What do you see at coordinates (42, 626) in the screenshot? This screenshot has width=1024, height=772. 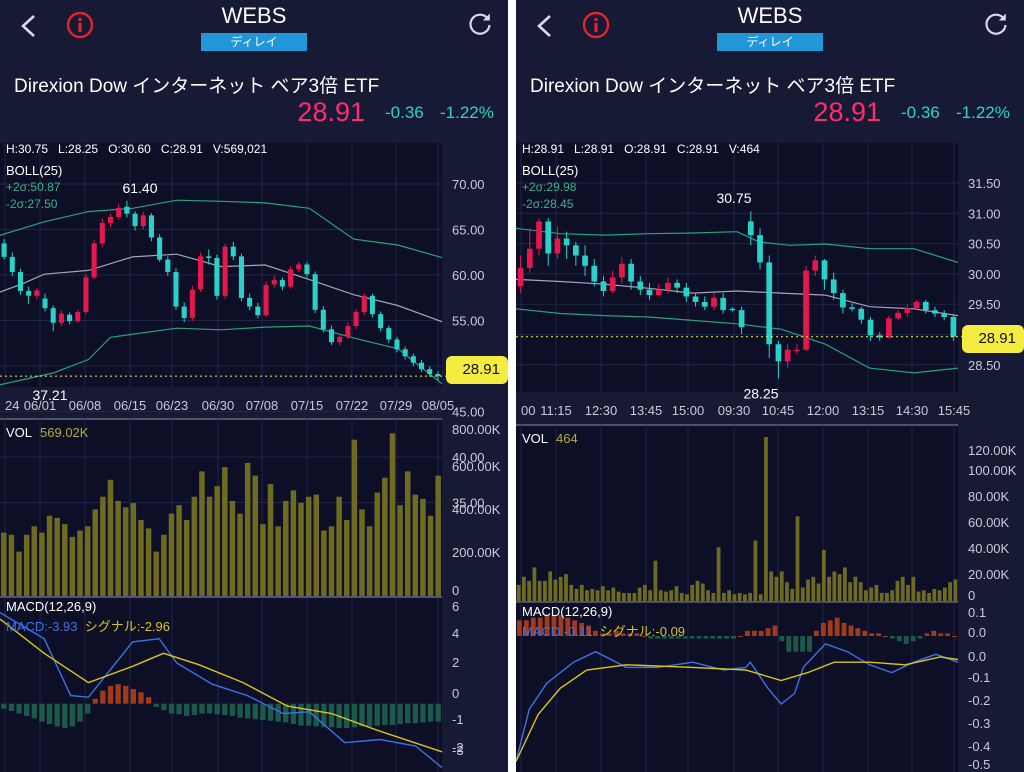 I see `macd-value: MACD:-3.93` at bounding box center [42, 626].